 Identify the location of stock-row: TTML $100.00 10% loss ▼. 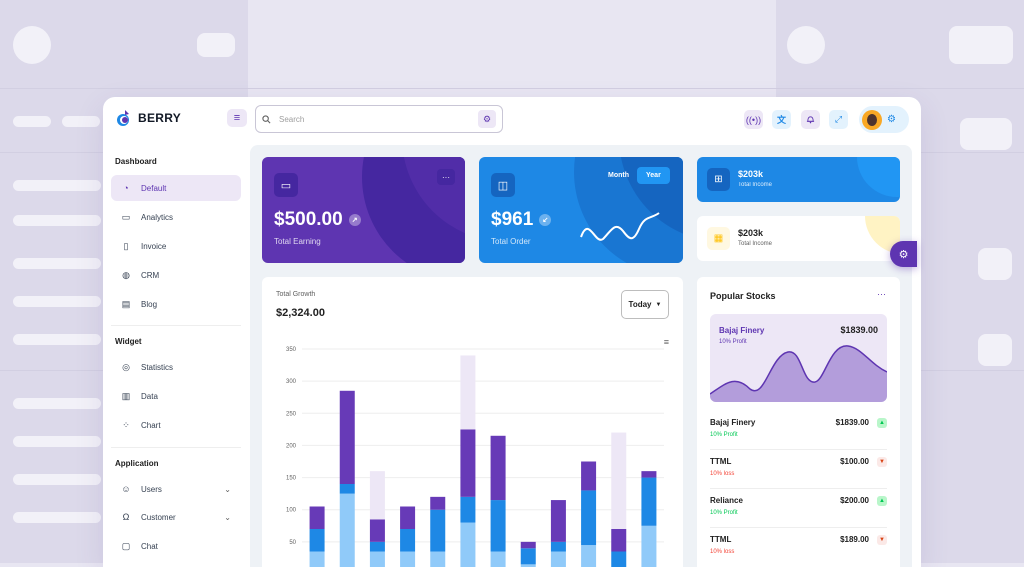
(798, 469).